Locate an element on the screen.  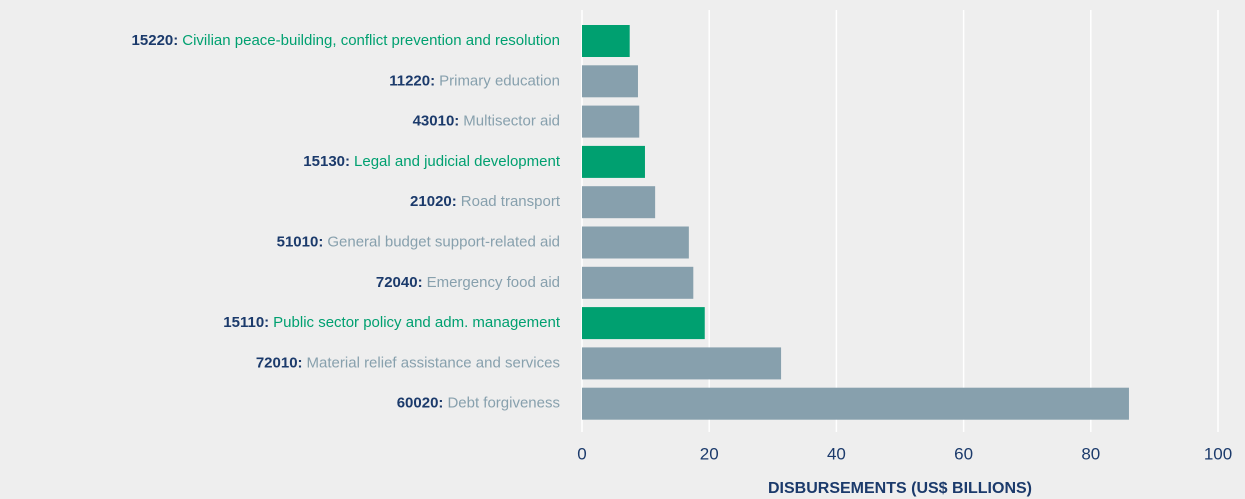
category-name: Primary education is located at coordinates (499, 80).